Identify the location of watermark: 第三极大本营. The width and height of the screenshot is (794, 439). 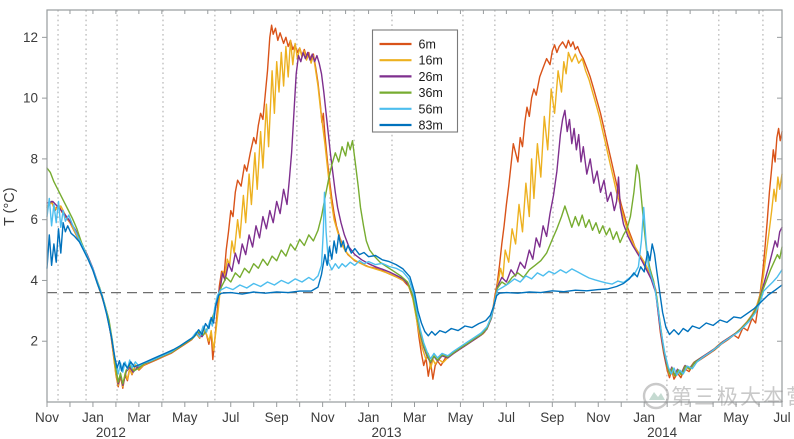
(718, 396).